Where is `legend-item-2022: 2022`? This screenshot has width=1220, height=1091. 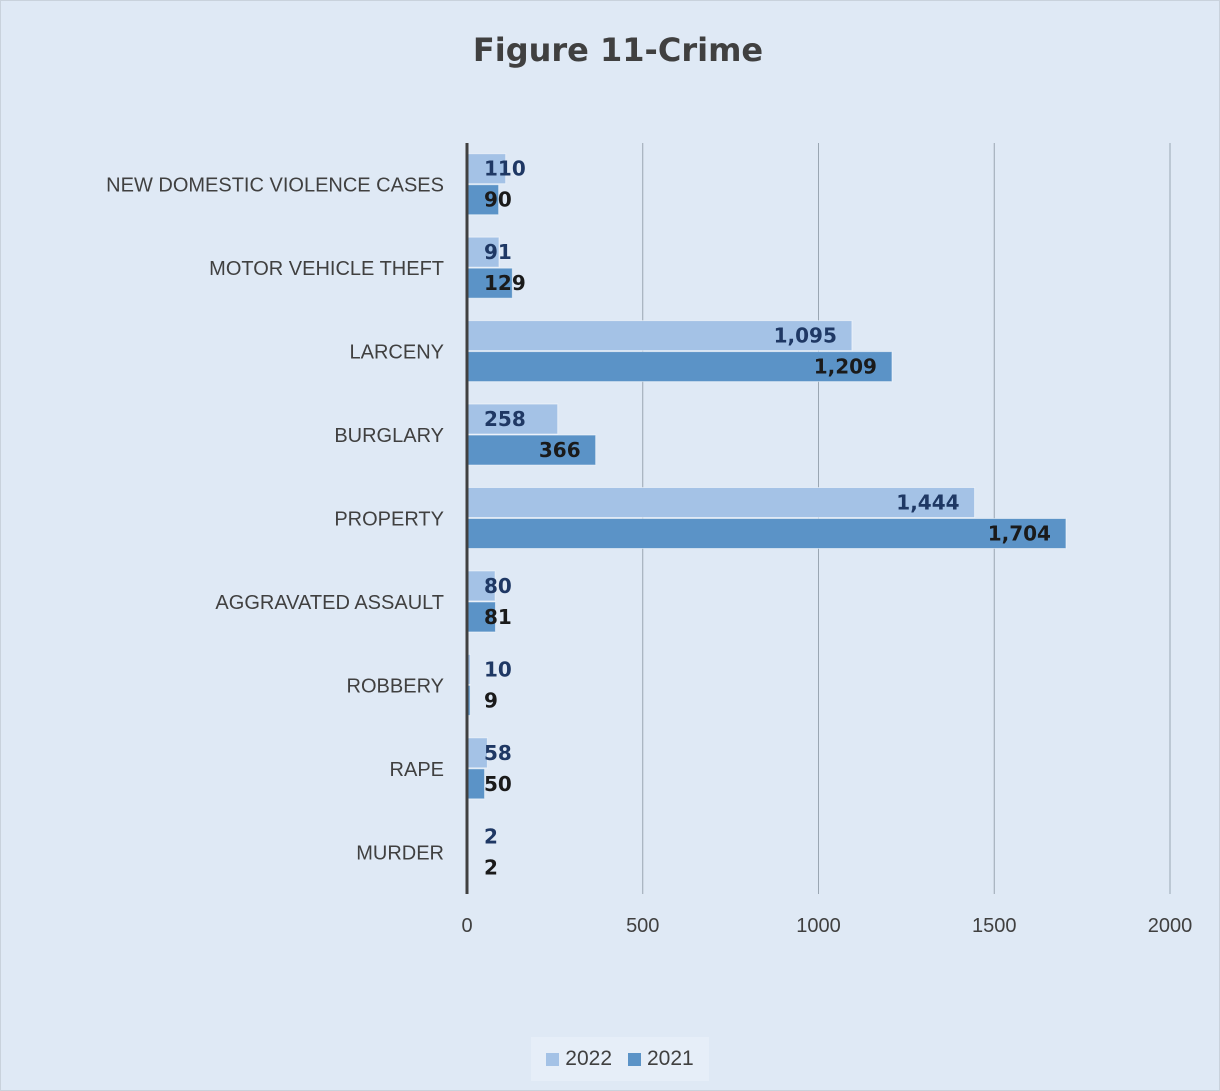 legend-item-2022: 2022 is located at coordinates (579, 1059).